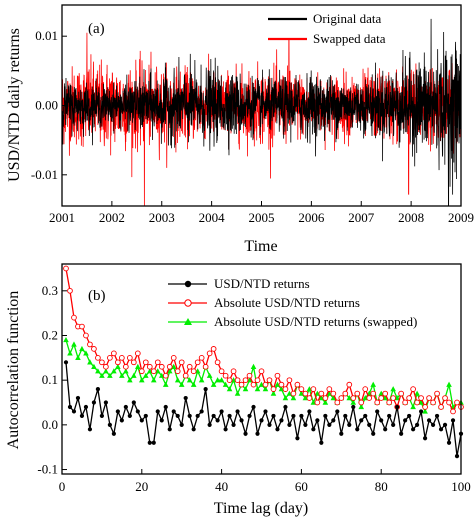 The image size is (474, 526). Describe the element at coordinates (461, 217) in the screenshot. I see `x-tick-label: 2009` at that location.